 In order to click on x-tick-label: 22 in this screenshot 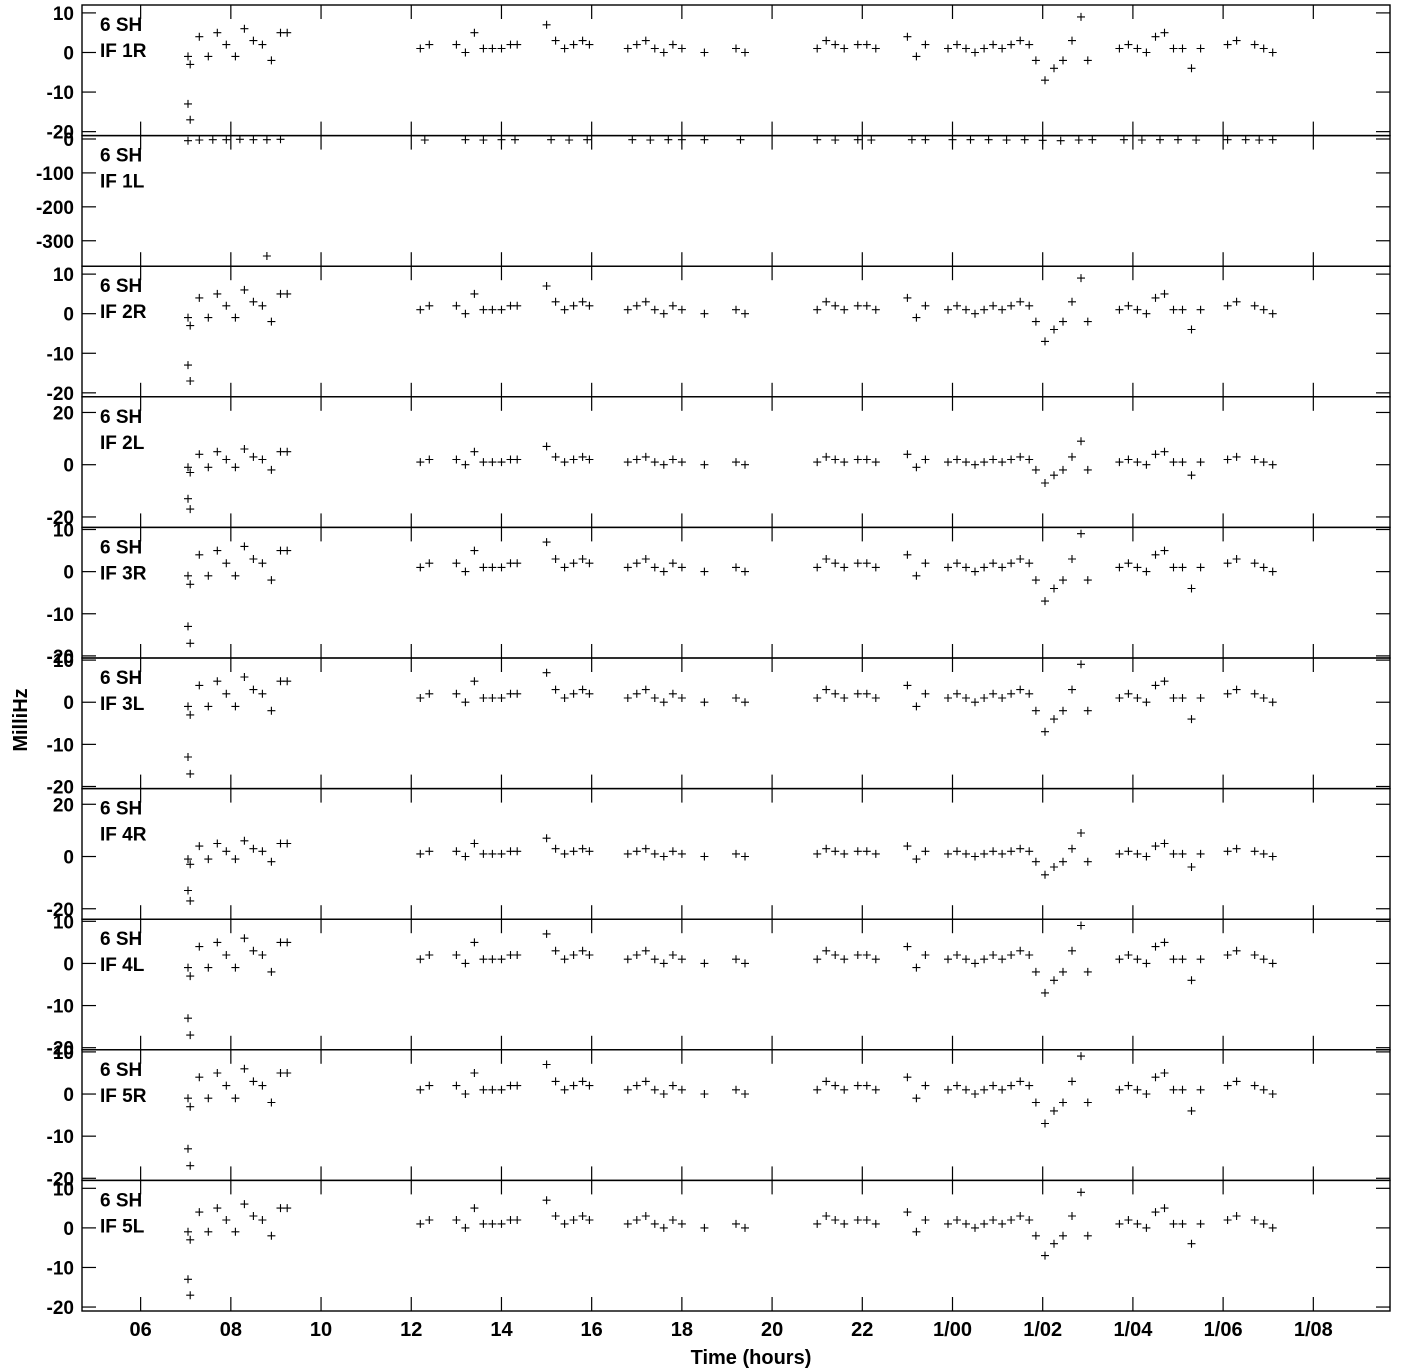, I will do `click(862, 1330)`.